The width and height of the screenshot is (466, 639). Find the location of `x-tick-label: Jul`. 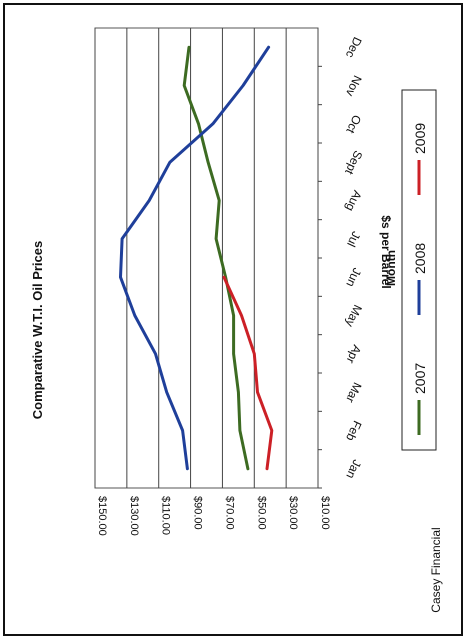

x-tick-label: Jul is located at coordinates (353, 239).